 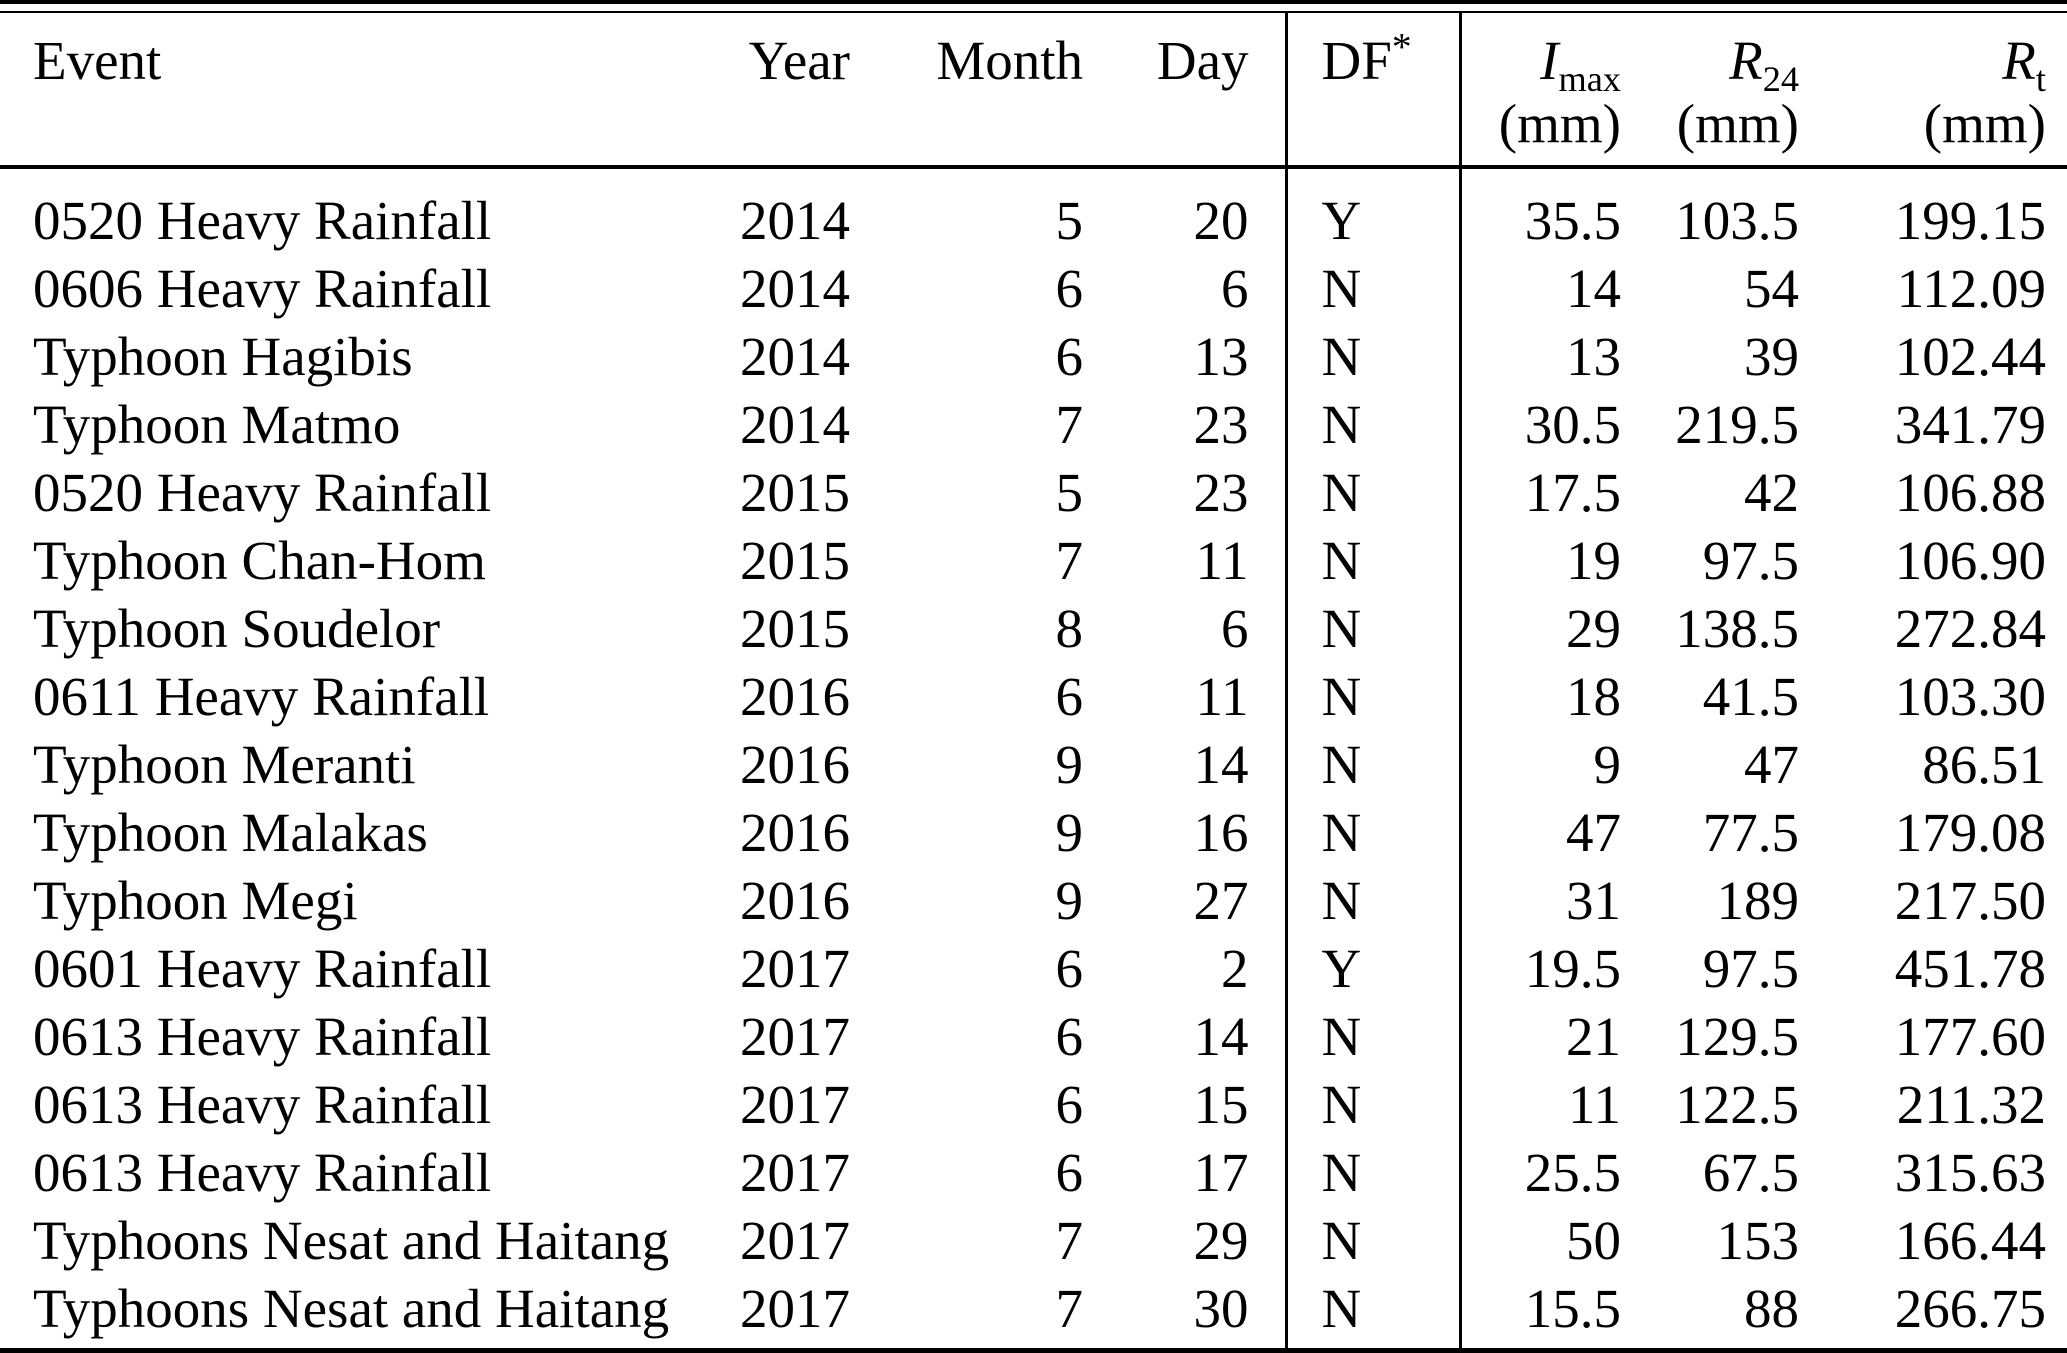 What do you see at coordinates (1593, 628) in the screenshot?
I see `cell-imax: 29` at bounding box center [1593, 628].